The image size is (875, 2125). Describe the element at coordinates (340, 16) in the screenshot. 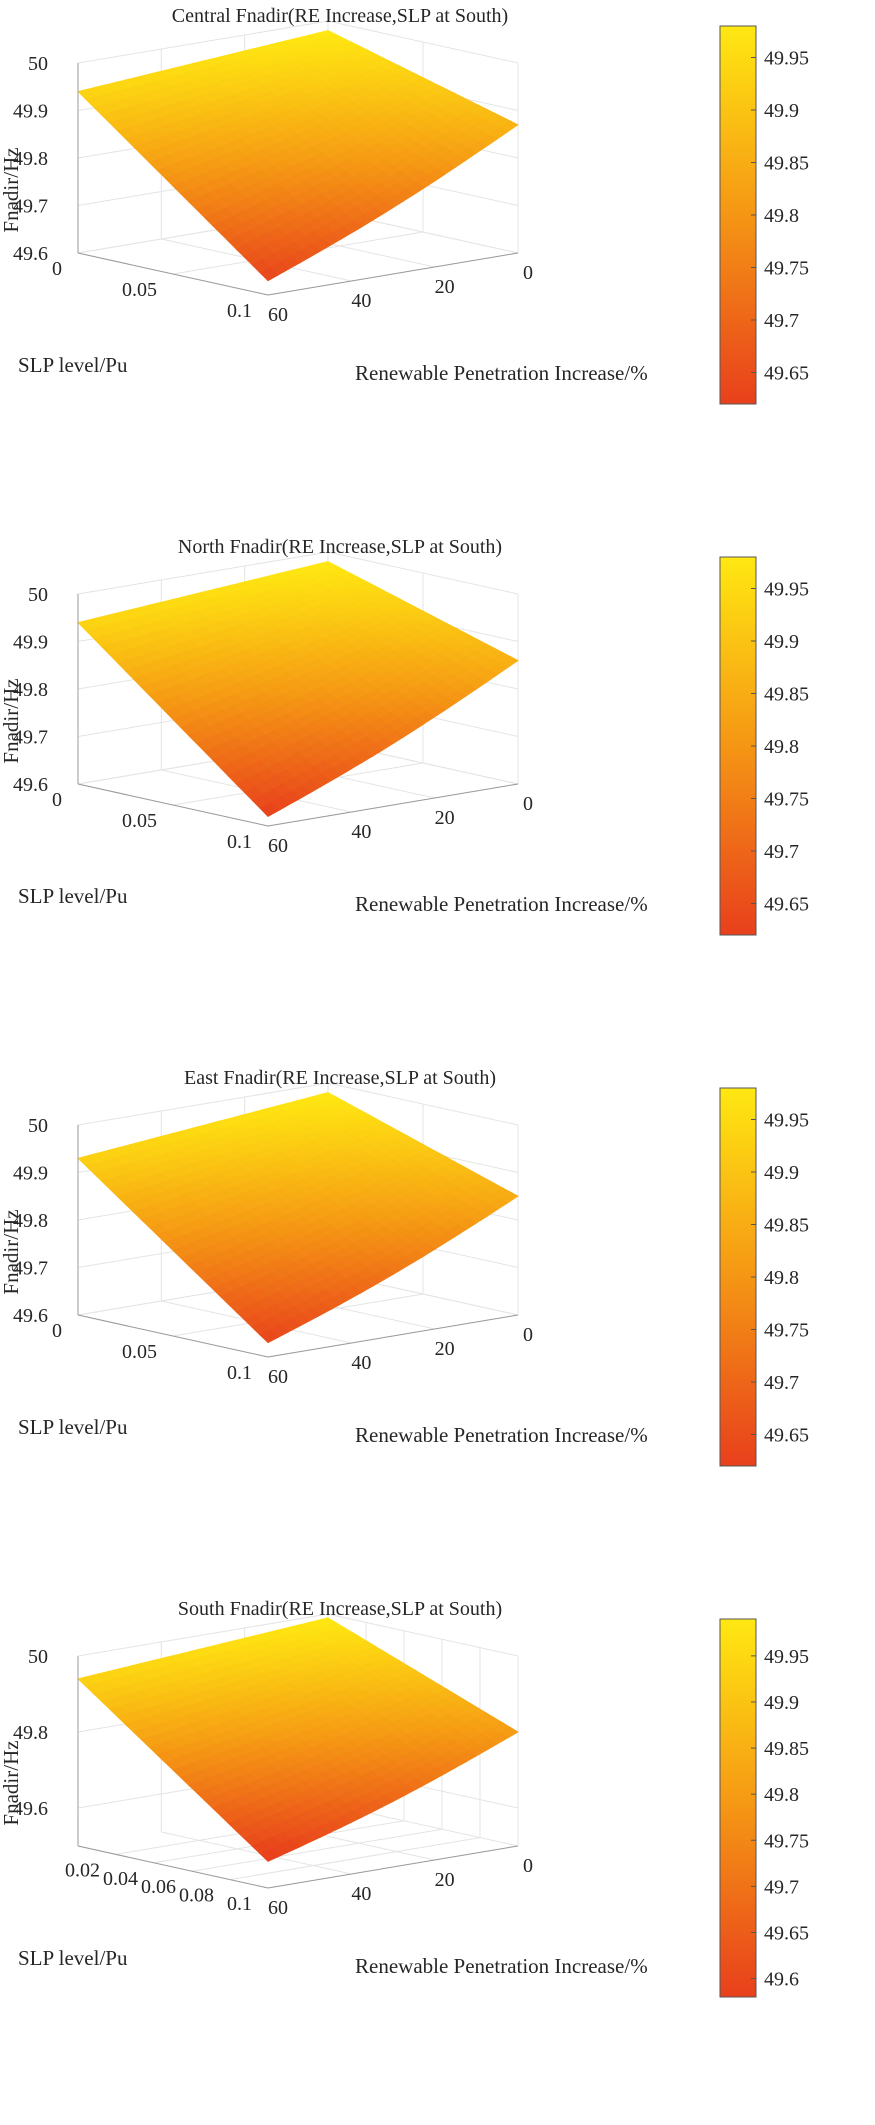

I see `chart-title: Central Fnadir(RE Increase,SLP at South)` at that location.